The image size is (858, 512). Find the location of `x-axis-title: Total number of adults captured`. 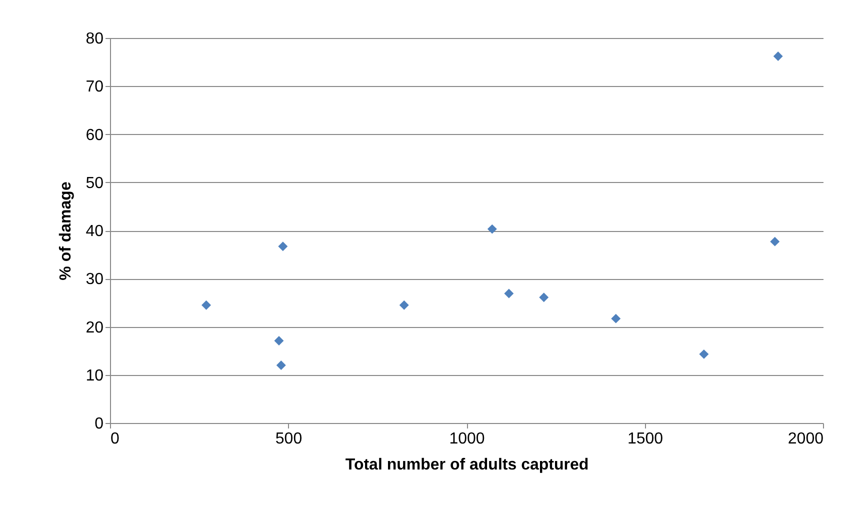

x-axis-title: Total number of adults captured is located at coordinates (467, 465).